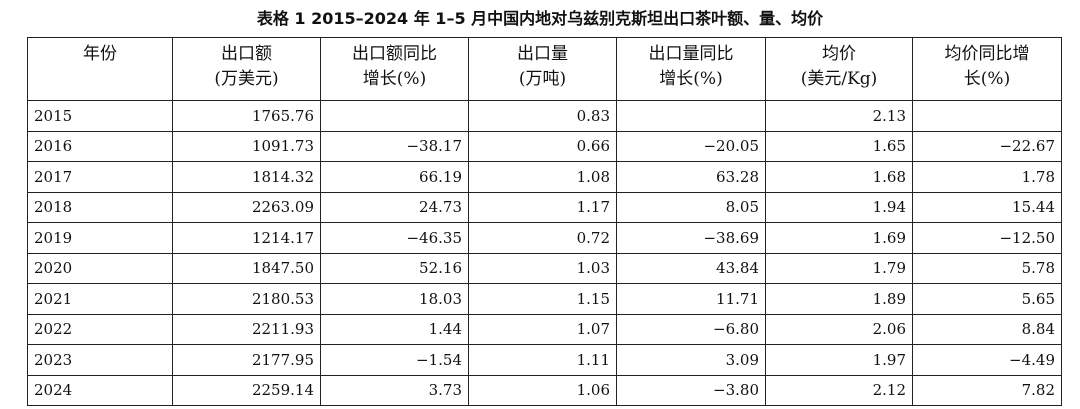 This screenshot has height=409, width=1080. Describe the element at coordinates (100, 146) in the screenshot. I see `table-cell: 2016` at that location.